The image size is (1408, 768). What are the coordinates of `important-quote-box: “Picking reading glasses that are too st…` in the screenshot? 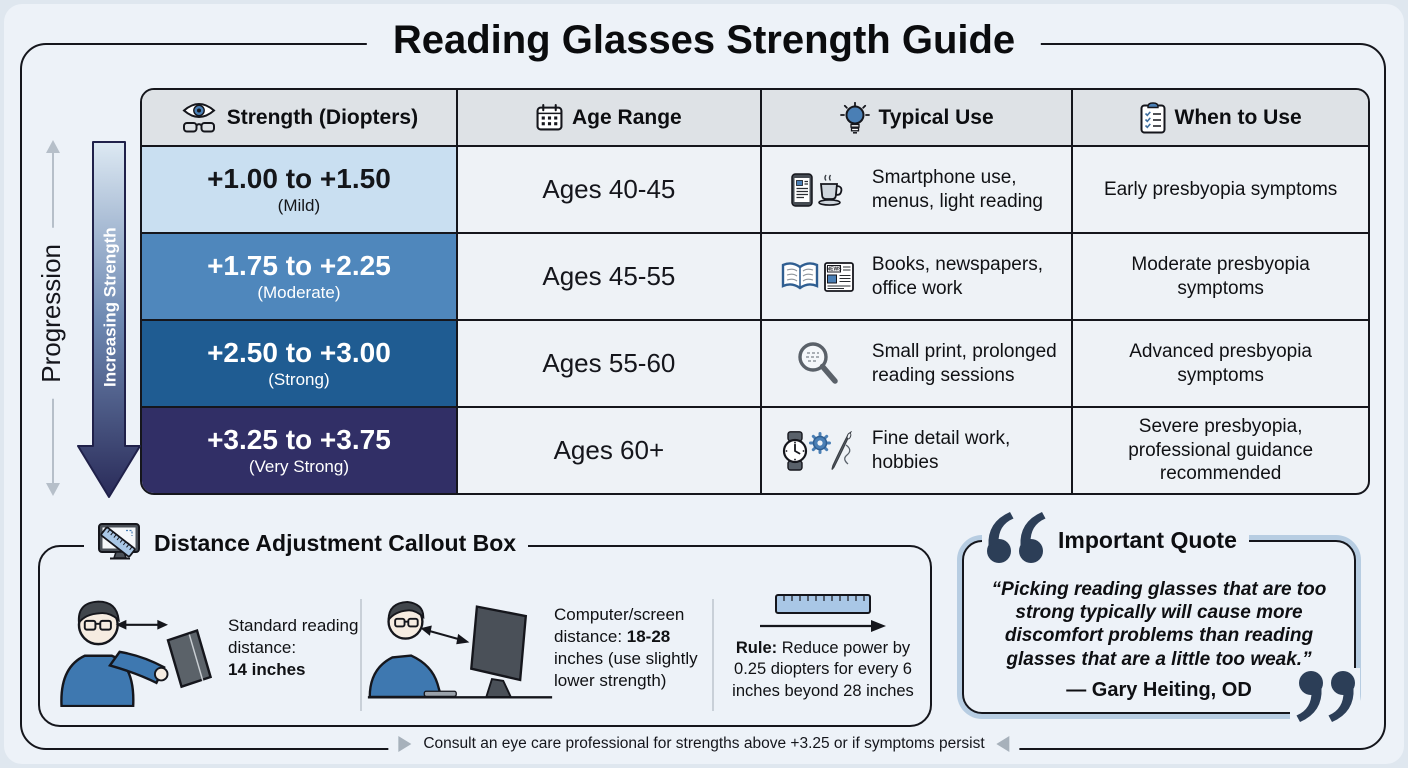 It's located at (1159, 627).